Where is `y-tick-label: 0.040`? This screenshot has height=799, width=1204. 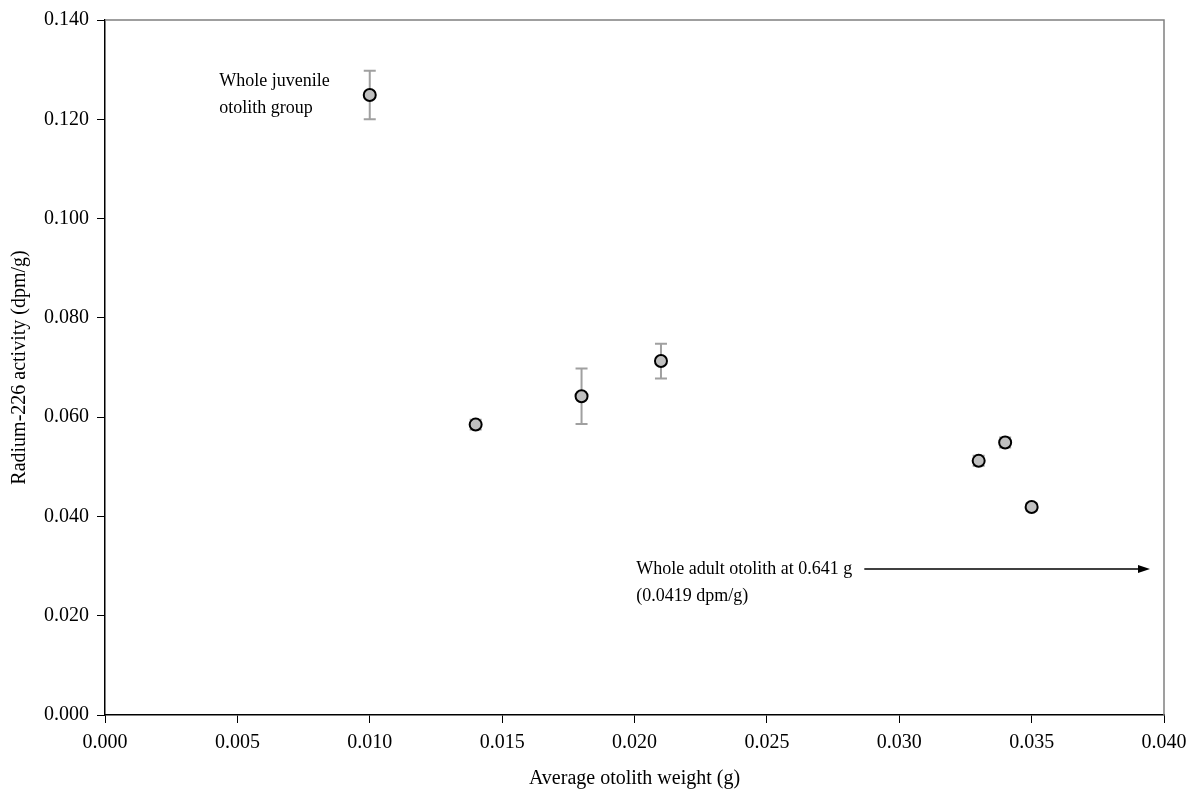
y-tick-label: 0.040 is located at coordinates (66, 514).